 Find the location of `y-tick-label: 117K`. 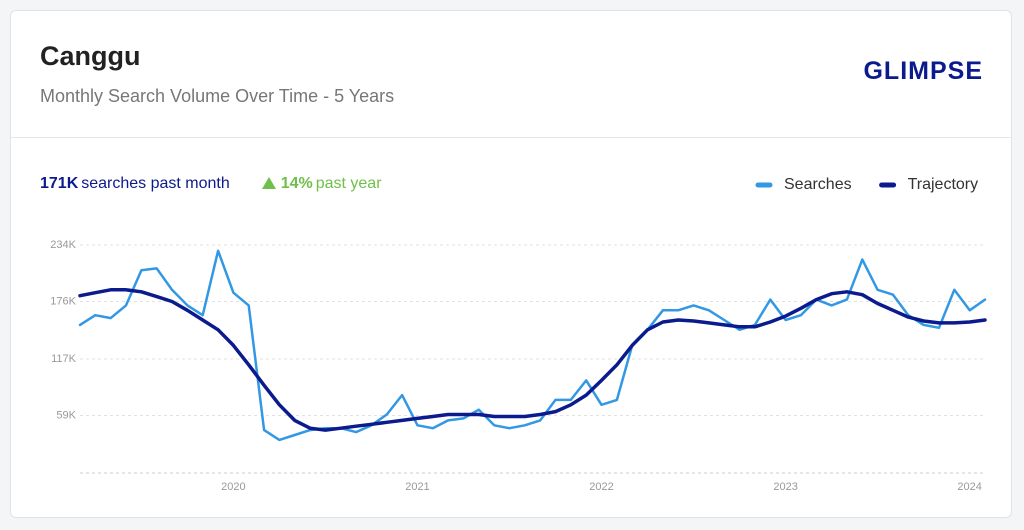

y-tick-label: 117K is located at coordinates (64, 359).